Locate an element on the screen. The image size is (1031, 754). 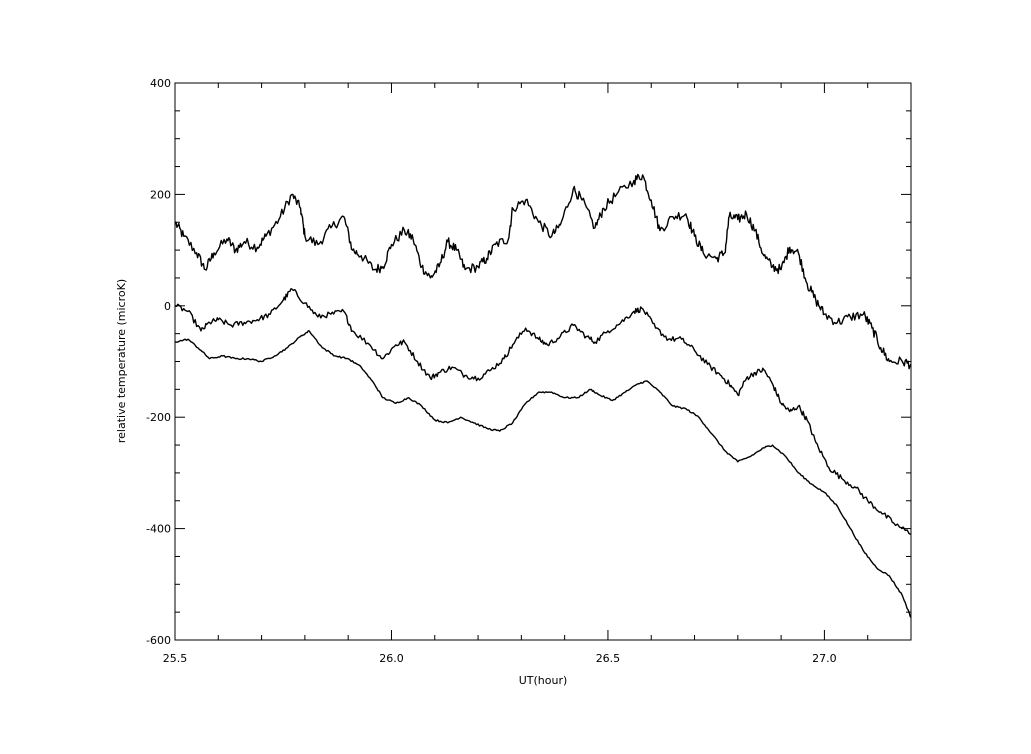
y-tick-label: 0 is located at coordinates (167, 306).